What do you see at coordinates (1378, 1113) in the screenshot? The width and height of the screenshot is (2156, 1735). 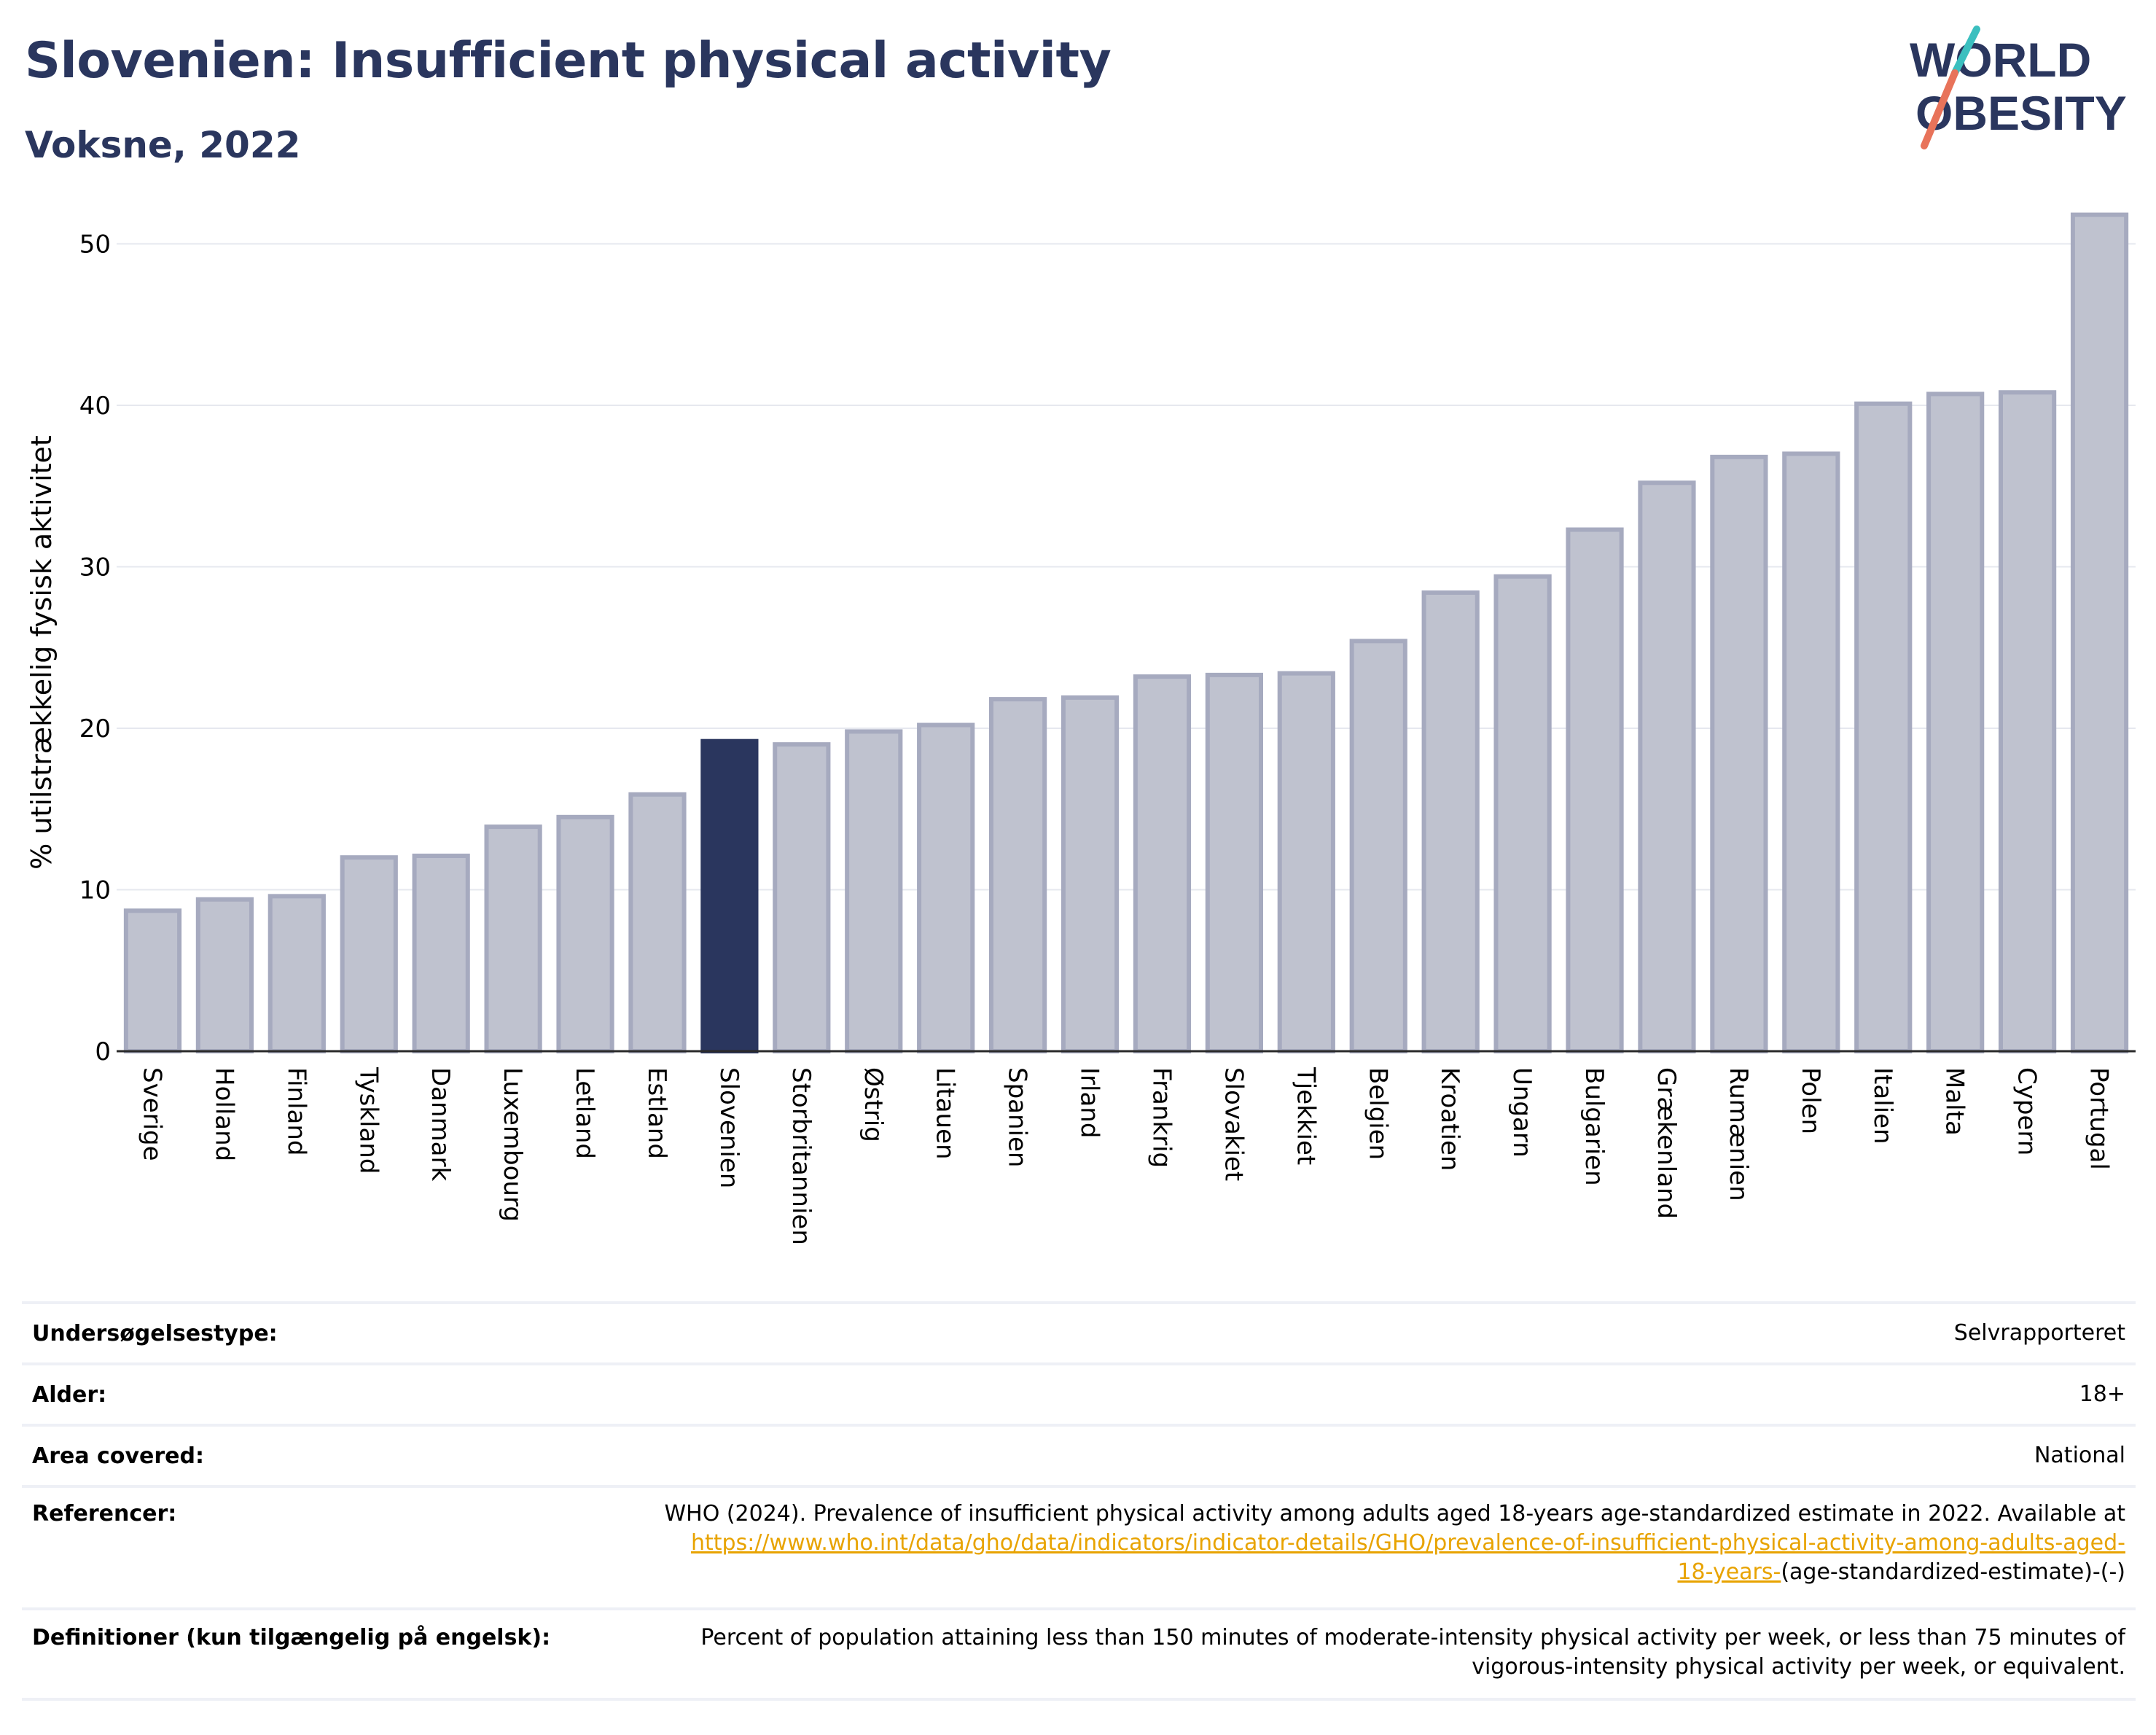 I see `x-tick-label: Belgien` at bounding box center [1378, 1113].